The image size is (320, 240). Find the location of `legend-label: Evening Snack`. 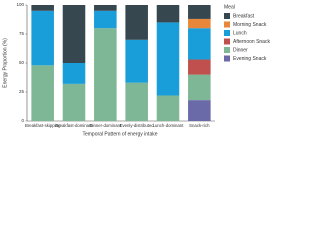

legend-label: Evening Snack is located at coordinates (250, 59).